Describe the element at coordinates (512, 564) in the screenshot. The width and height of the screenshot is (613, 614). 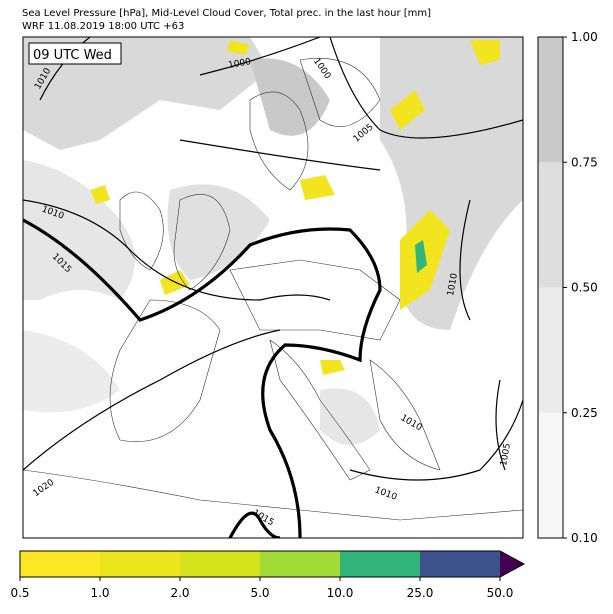
I see `extend-arrow` at that location.